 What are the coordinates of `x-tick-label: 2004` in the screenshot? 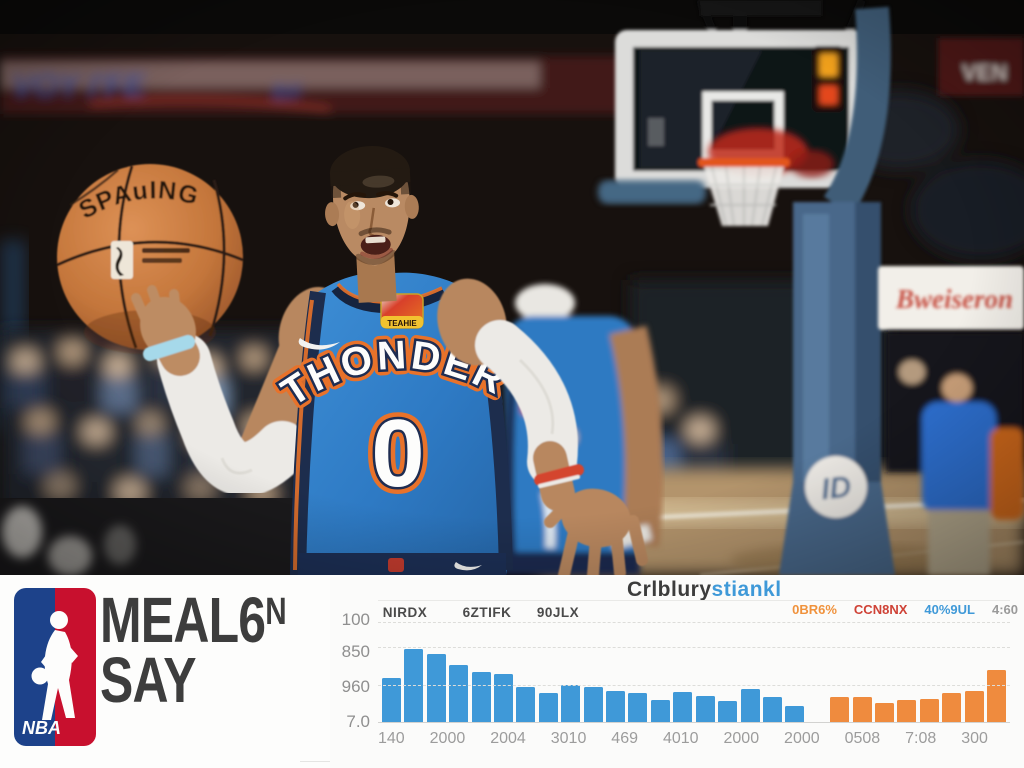 It's located at (508, 738).